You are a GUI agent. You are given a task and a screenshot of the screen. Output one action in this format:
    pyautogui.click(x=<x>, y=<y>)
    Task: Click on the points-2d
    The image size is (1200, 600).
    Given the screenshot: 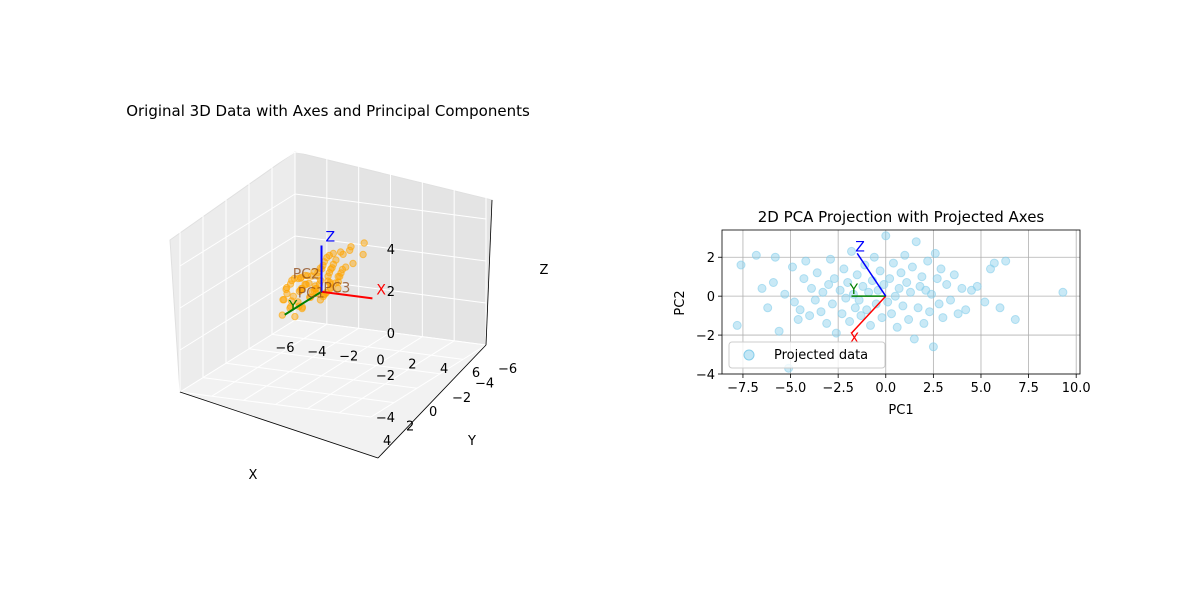 What is the action you would take?
    pyautogui.click(x=900, y=302)
    